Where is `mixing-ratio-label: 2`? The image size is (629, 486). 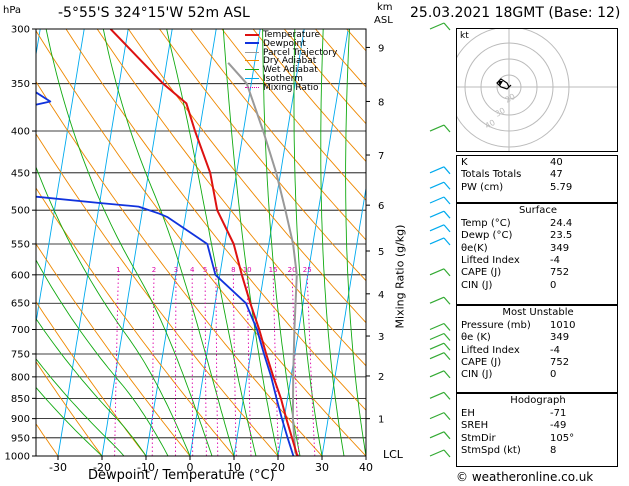
mixing-ratio-label: 2 is located at coordinates (154, 270).